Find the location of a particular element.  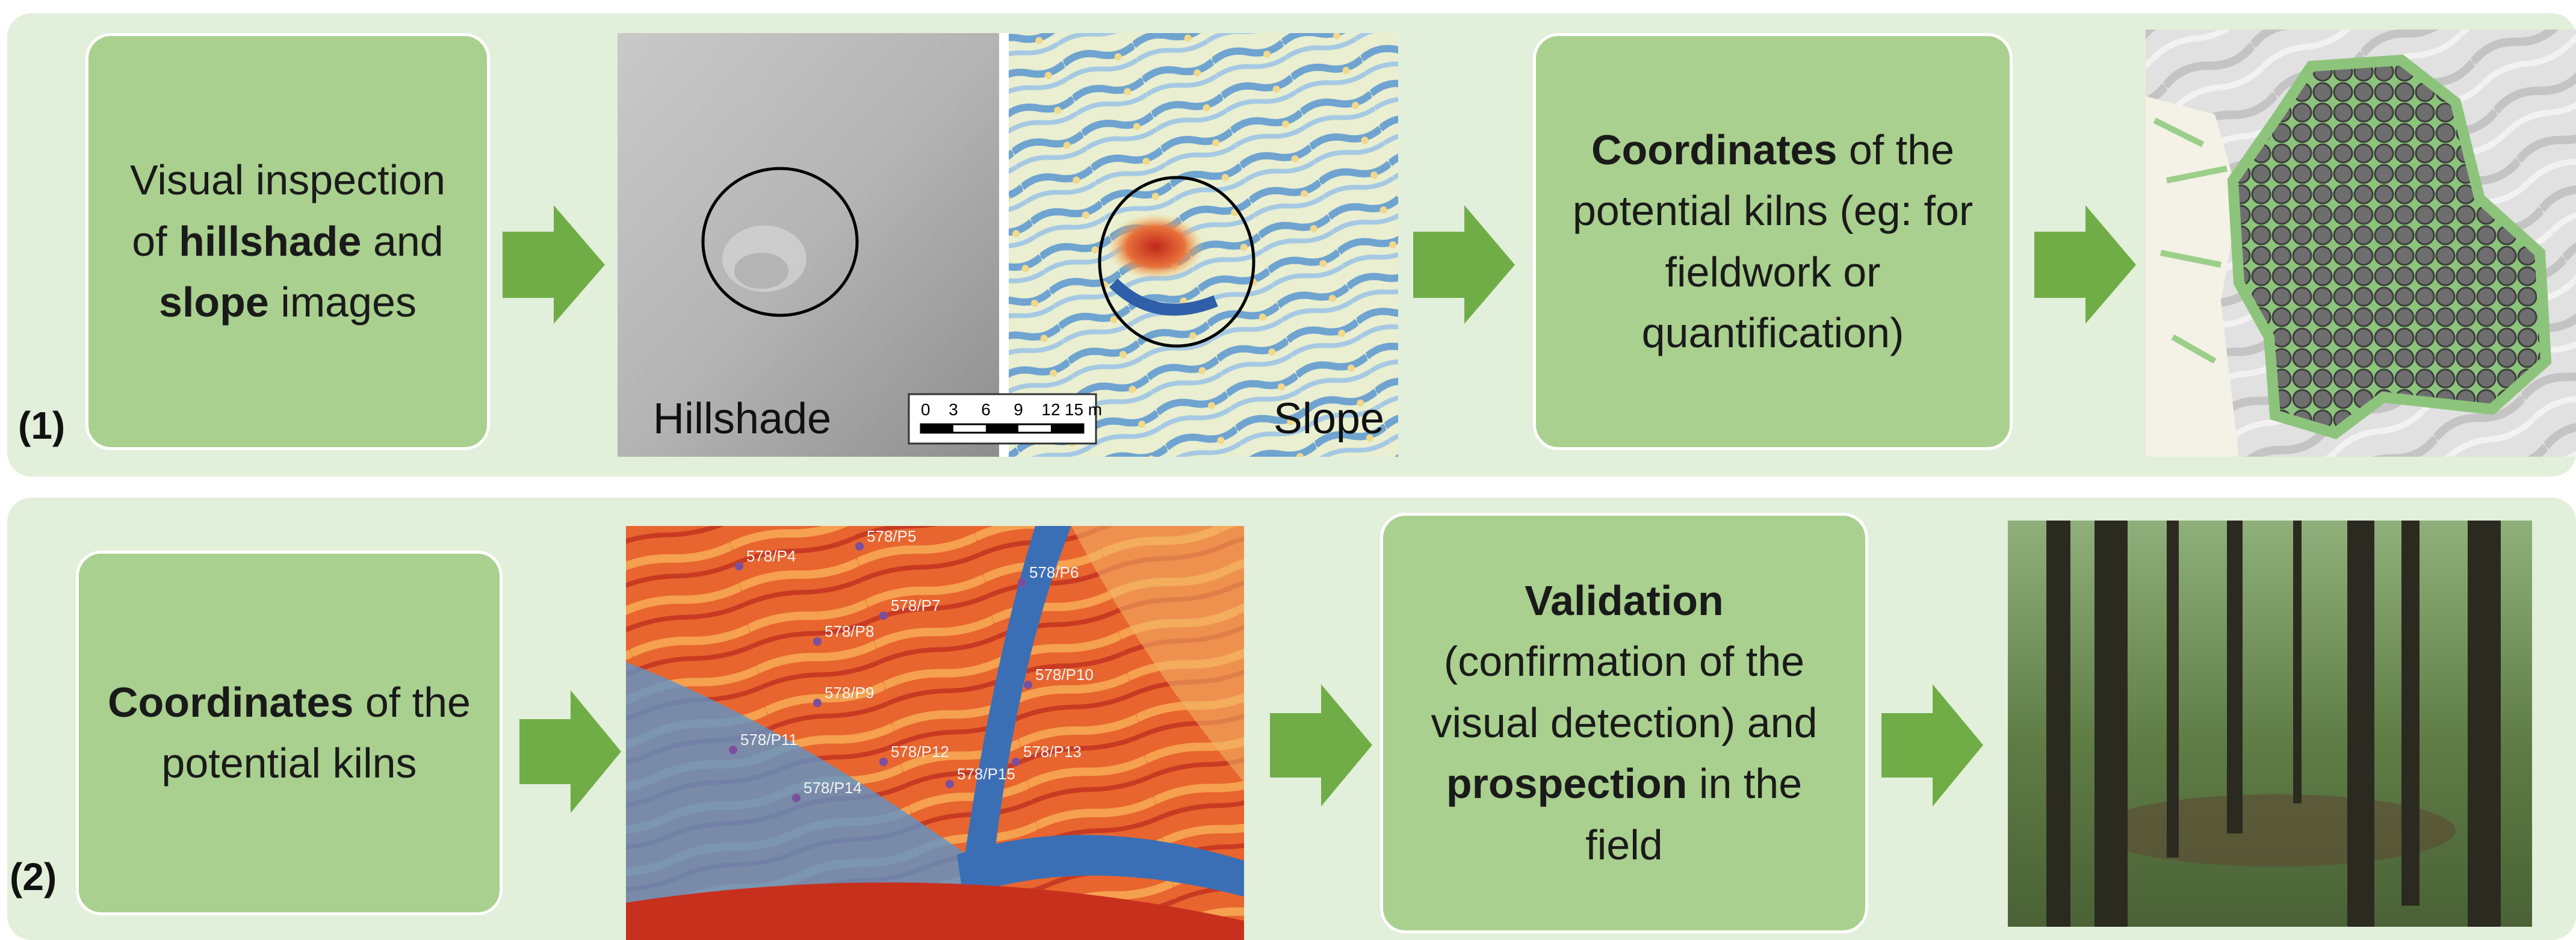

text: and is located at coordinates (402, 241).